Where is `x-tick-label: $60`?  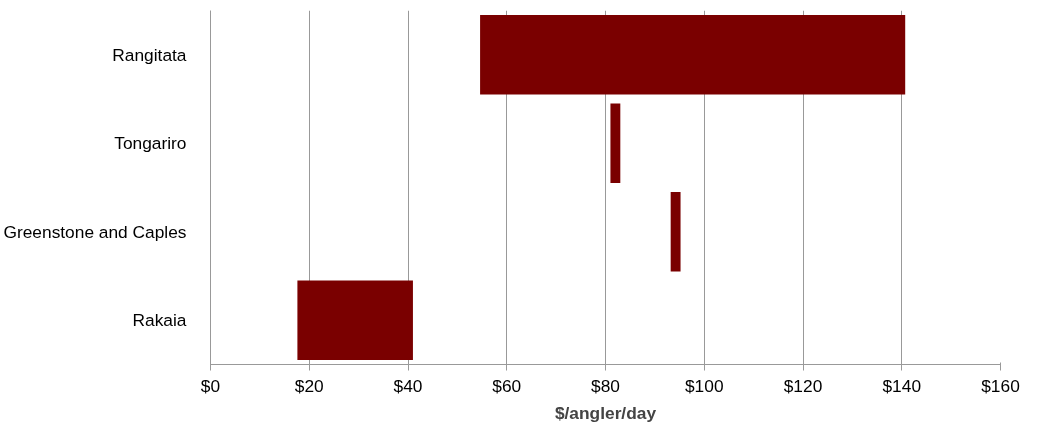 x-tick-label: $60 is located at coordinates (507, 385).